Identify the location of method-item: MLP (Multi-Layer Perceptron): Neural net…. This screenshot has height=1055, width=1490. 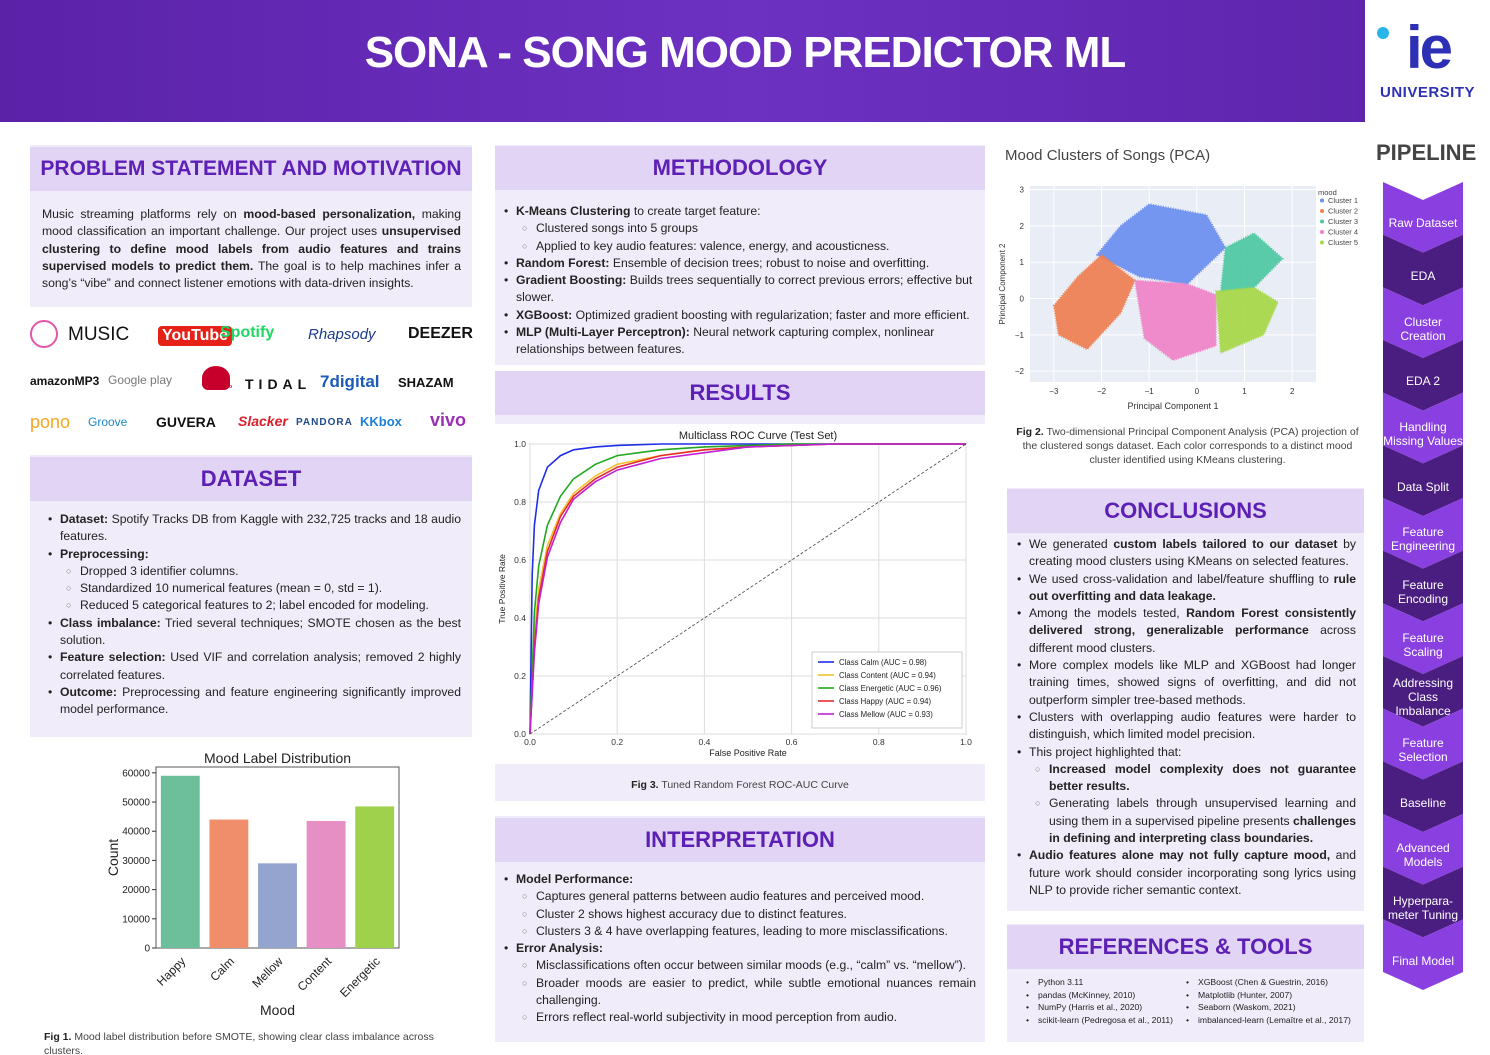
(740, 341).